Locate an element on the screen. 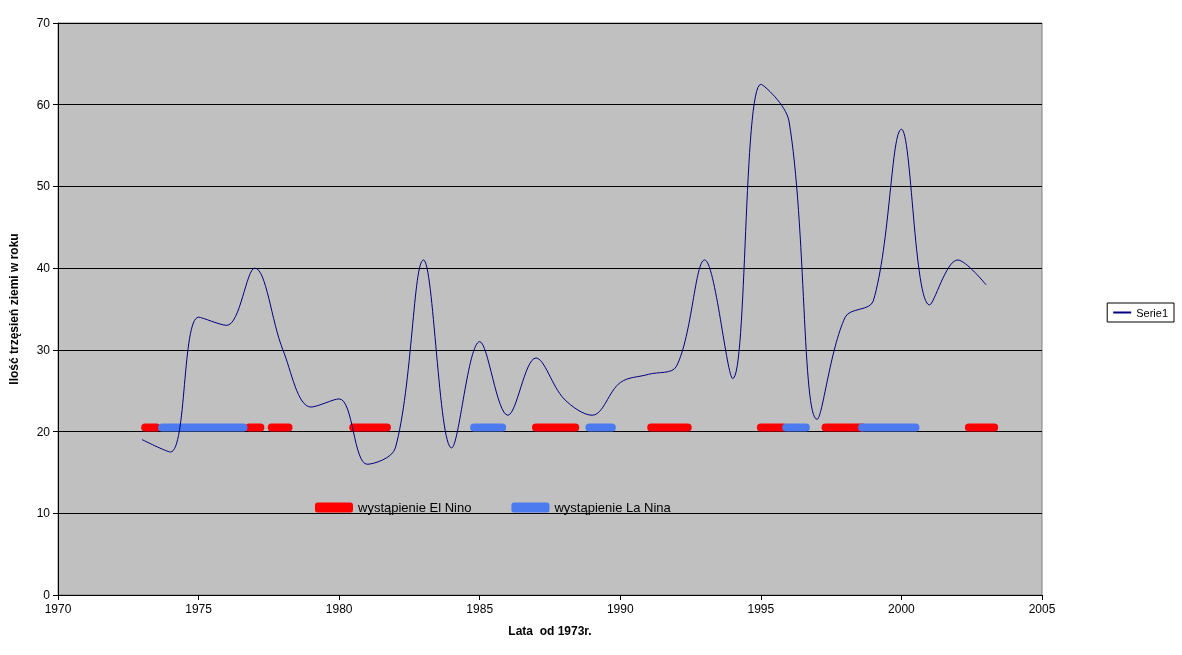 This screenshot has width=1182, height=655. y-tick-label: 0 is located at coordinates (47, 595).